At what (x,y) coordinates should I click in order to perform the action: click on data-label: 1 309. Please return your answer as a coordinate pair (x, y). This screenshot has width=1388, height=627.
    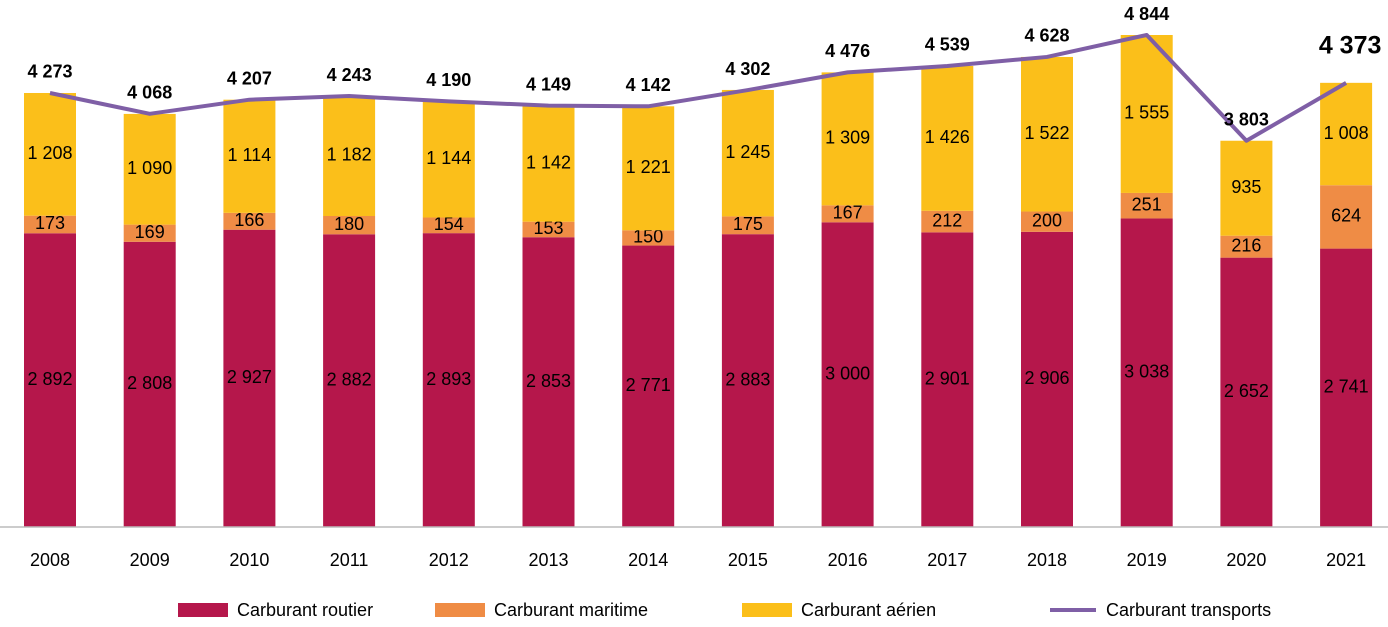
    Looking at the image, I should click on (847, 138).